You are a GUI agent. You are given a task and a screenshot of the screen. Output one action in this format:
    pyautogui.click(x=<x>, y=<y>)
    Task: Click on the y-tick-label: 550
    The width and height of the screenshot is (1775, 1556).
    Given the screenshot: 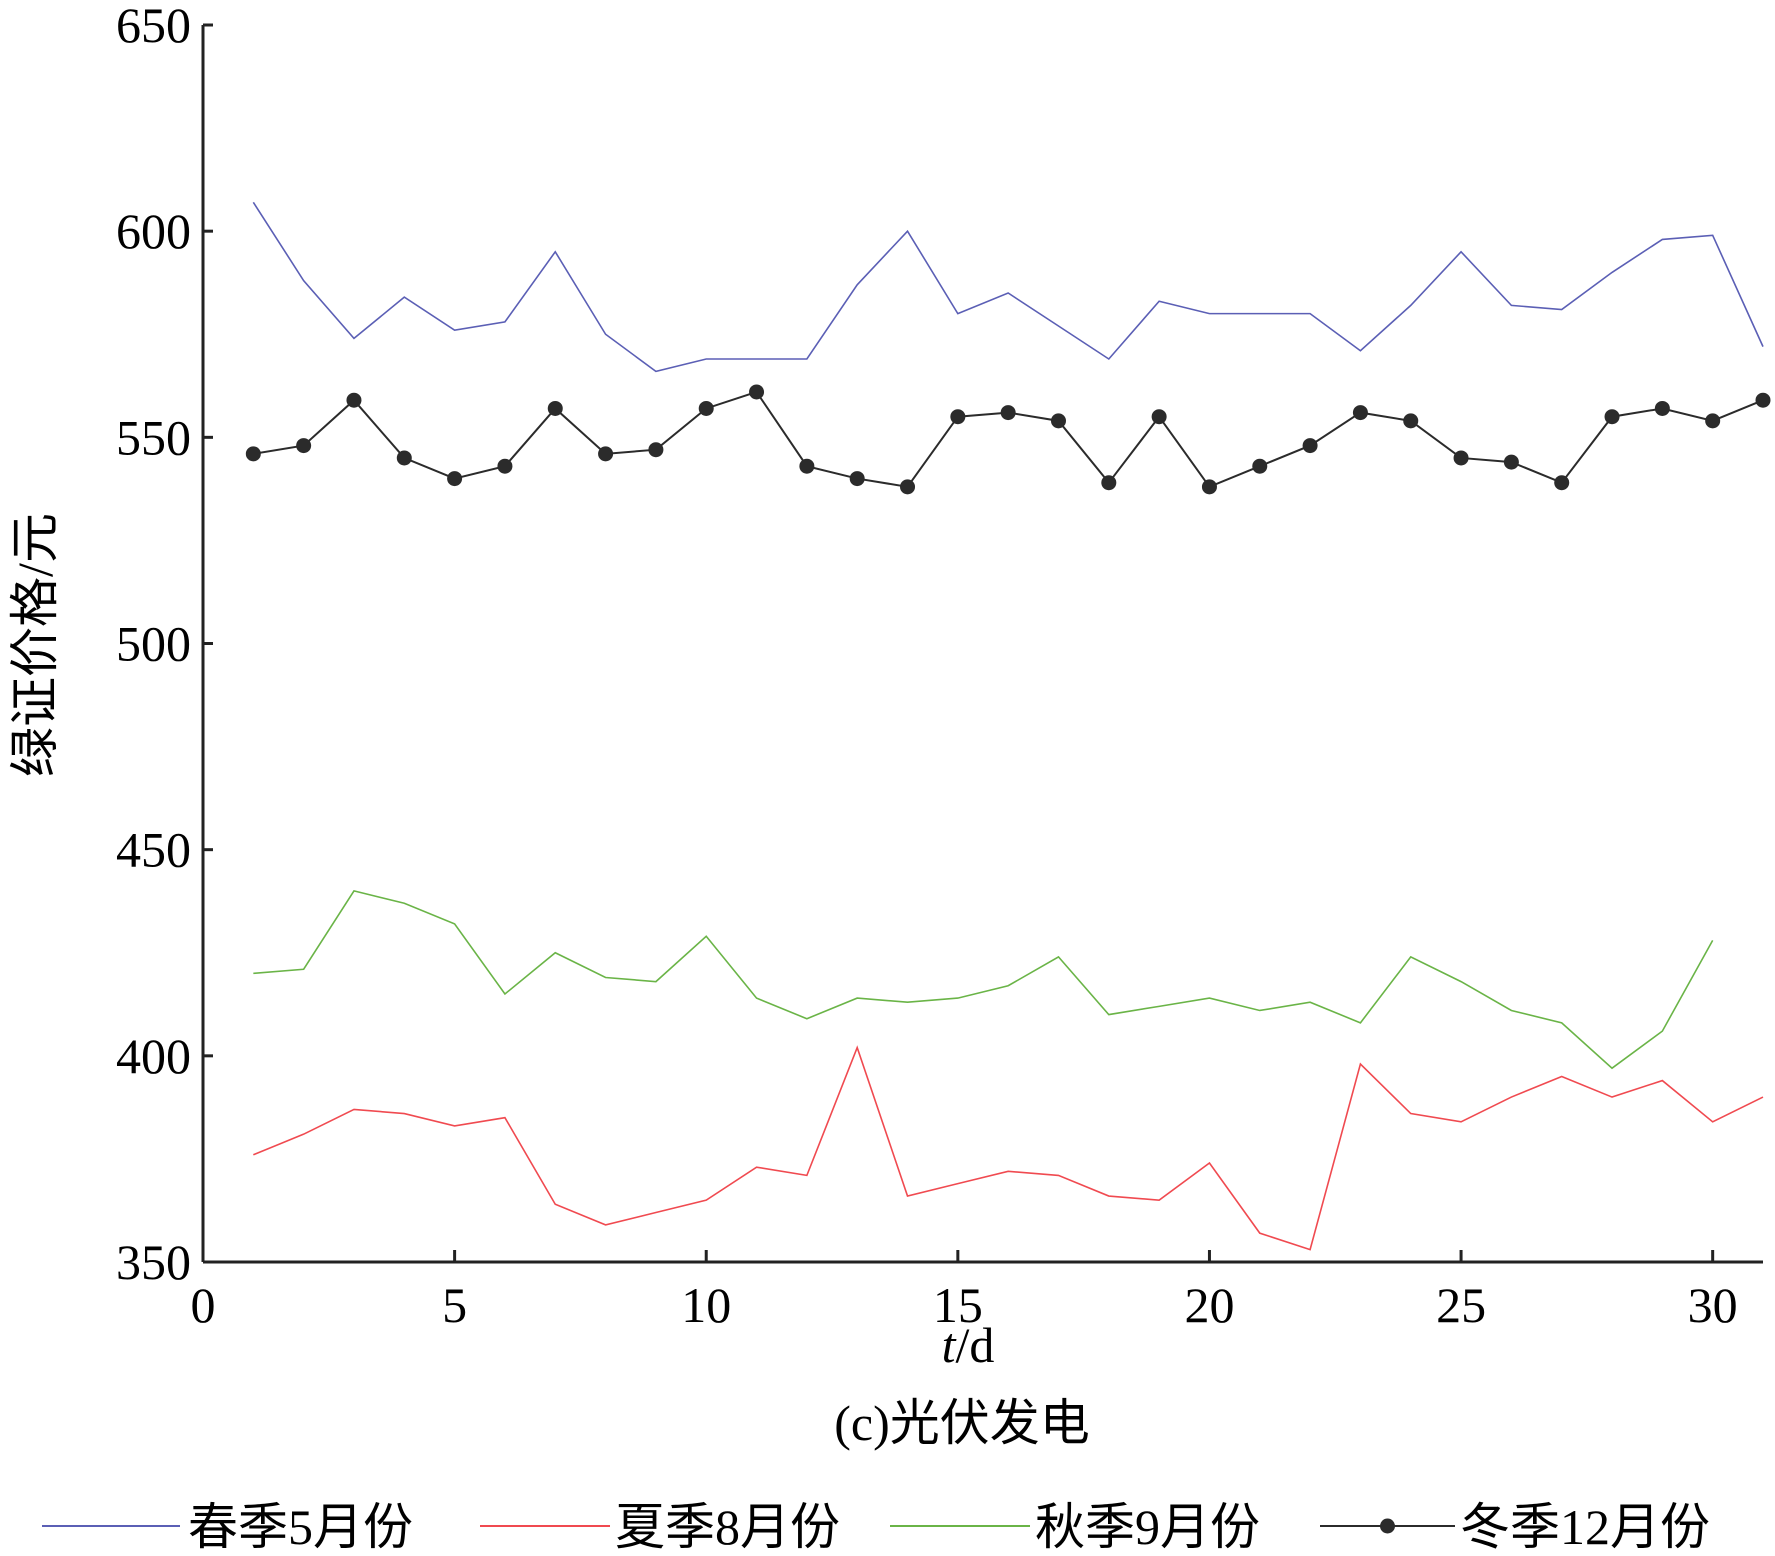 What is the action you would take?
    pyautogui.click(x=153, y=437)
    